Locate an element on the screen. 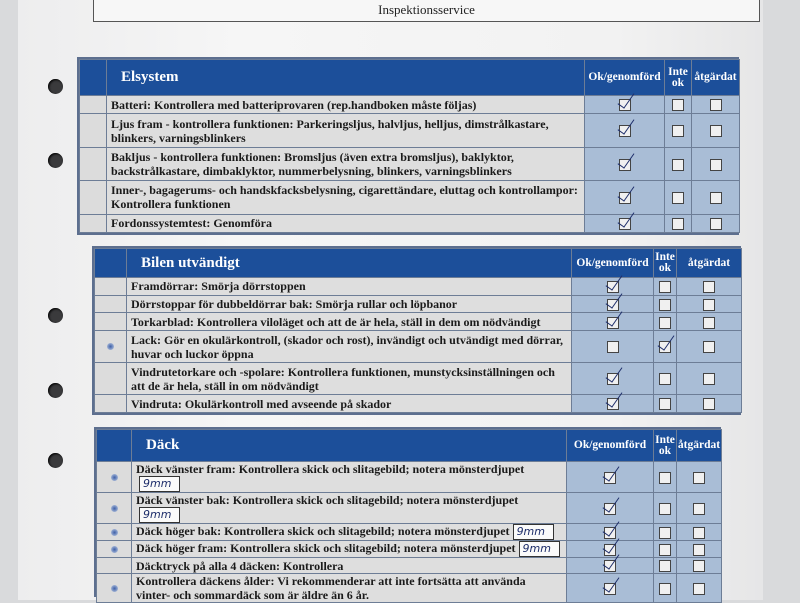 Image resolution: width=800 pixels, height=603 pixels. column-ok: Ok/genomförd is located at coordinates (610, 445).